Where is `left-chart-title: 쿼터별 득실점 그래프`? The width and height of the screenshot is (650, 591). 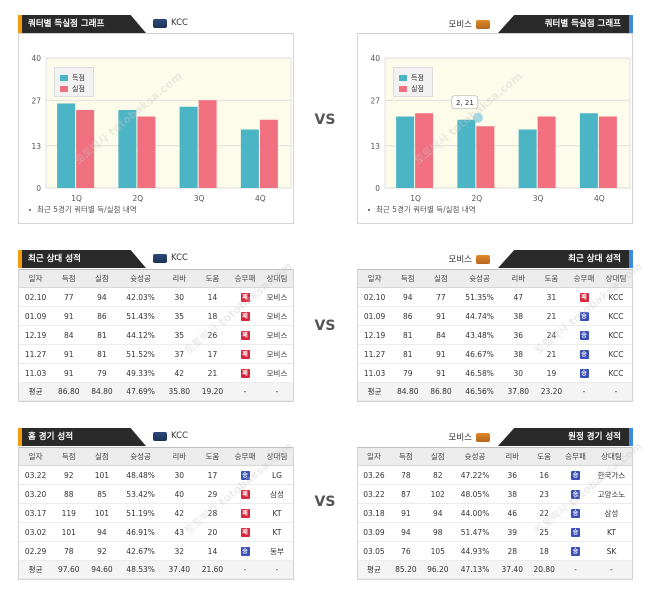
left-chart-title: 쿼터별 득실점 그래프 is located at coordinates (82, 24).